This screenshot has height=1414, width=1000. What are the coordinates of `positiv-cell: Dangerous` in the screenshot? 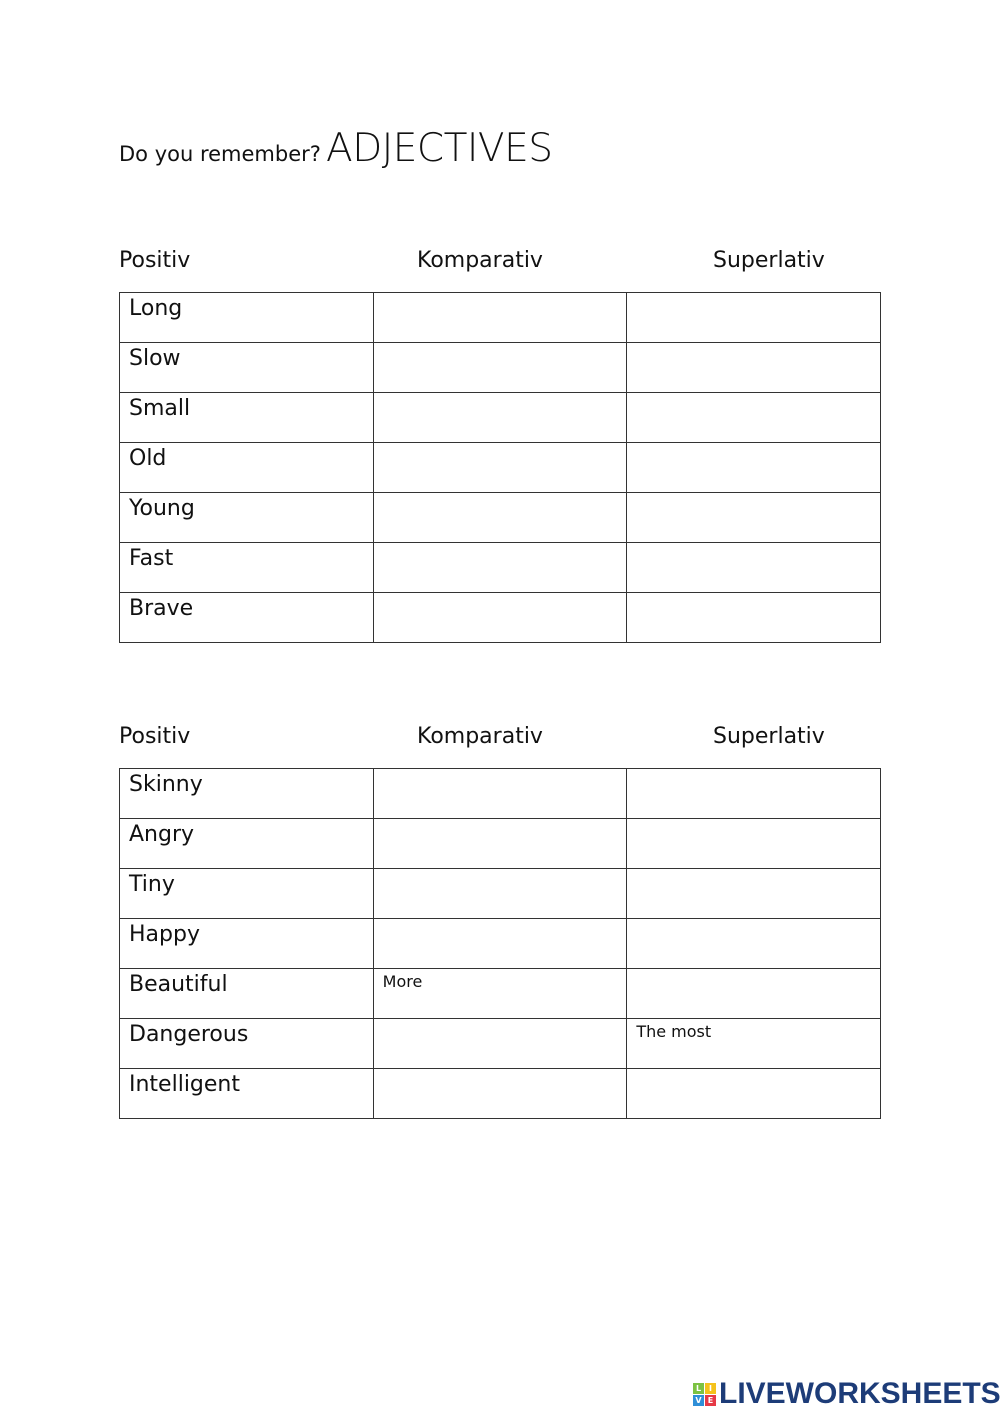 It's located at (246, 1043).